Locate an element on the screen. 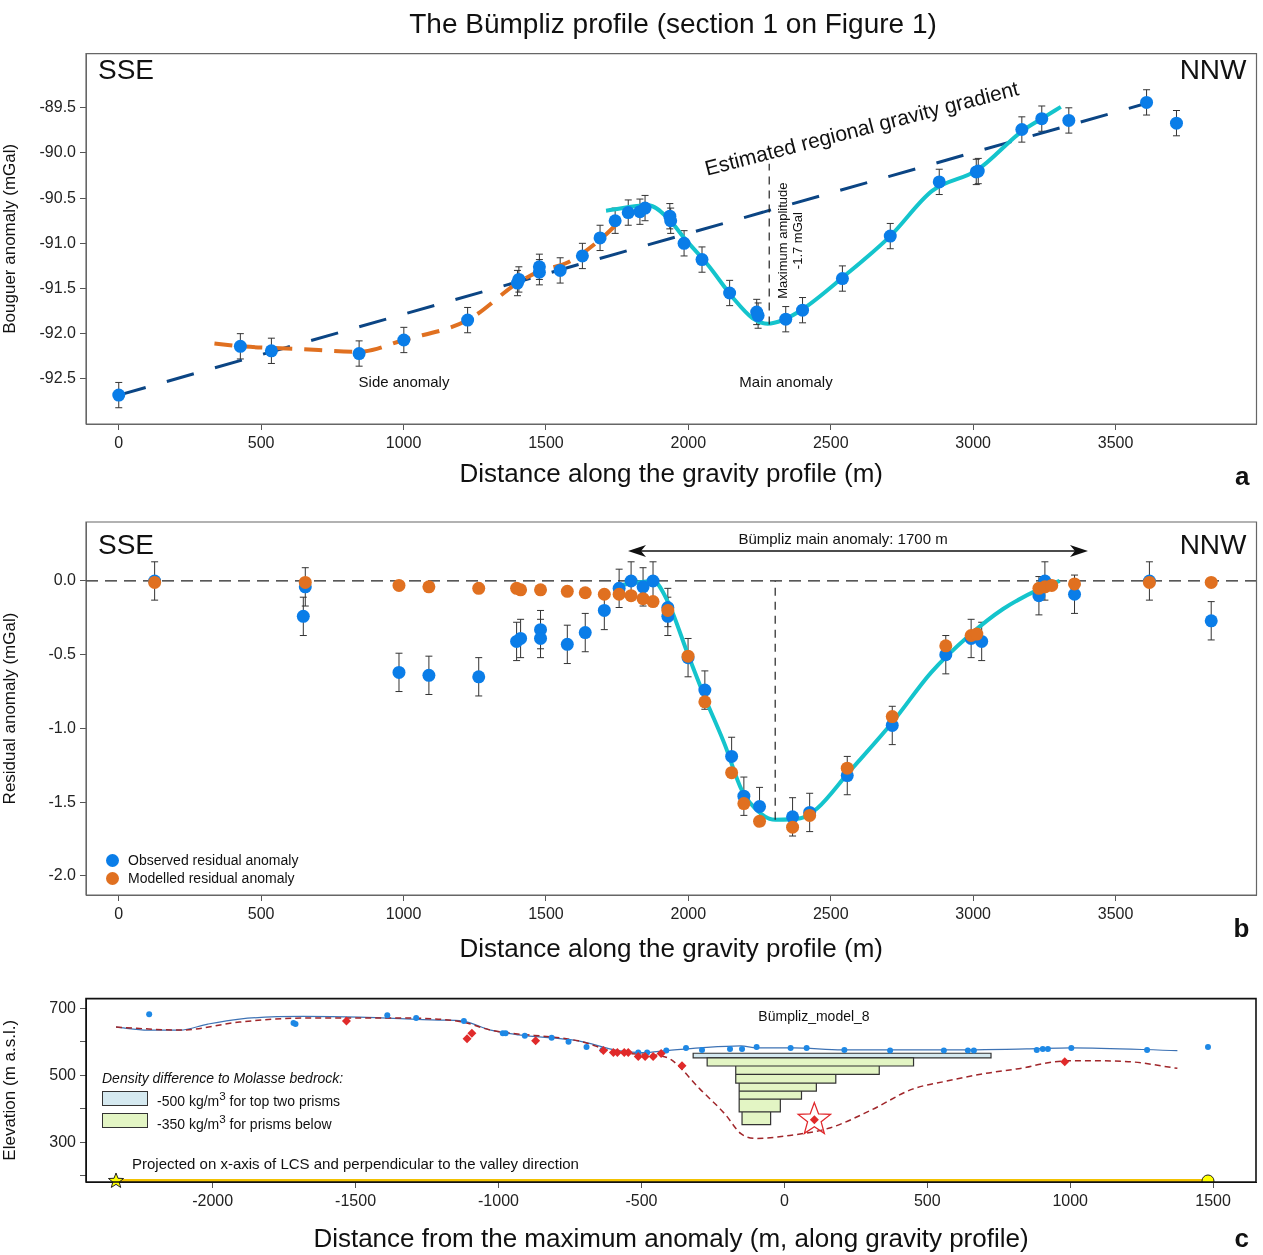  annotation: Main anomaly is located at coordinates (786, 381).